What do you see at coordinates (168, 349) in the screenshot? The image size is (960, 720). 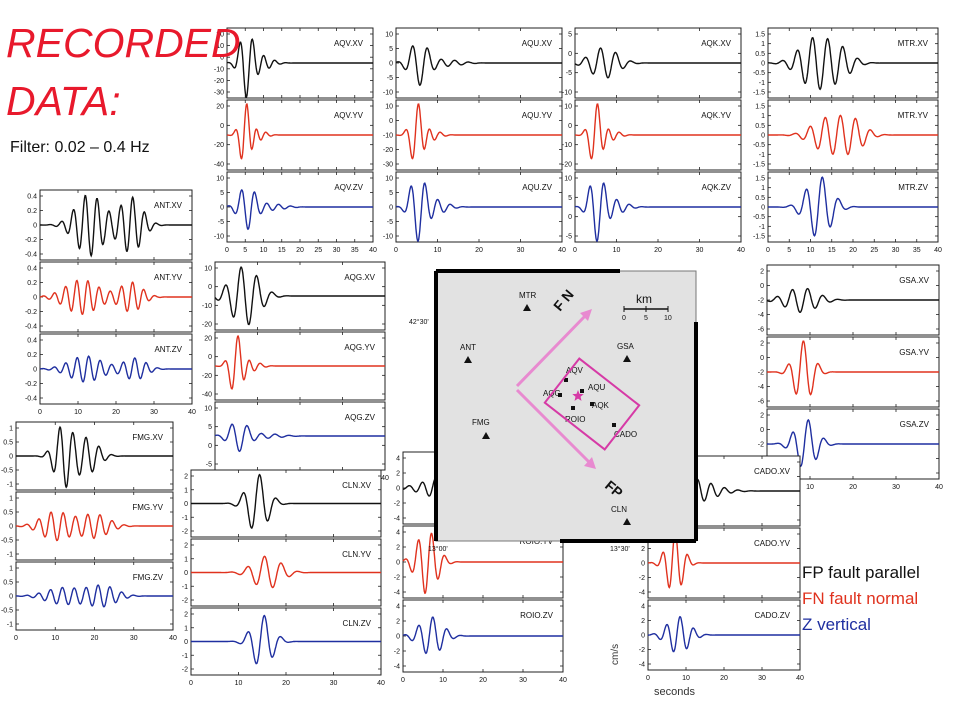 I see `series-label: ANT.ZV` at bounding box center [168, 349].